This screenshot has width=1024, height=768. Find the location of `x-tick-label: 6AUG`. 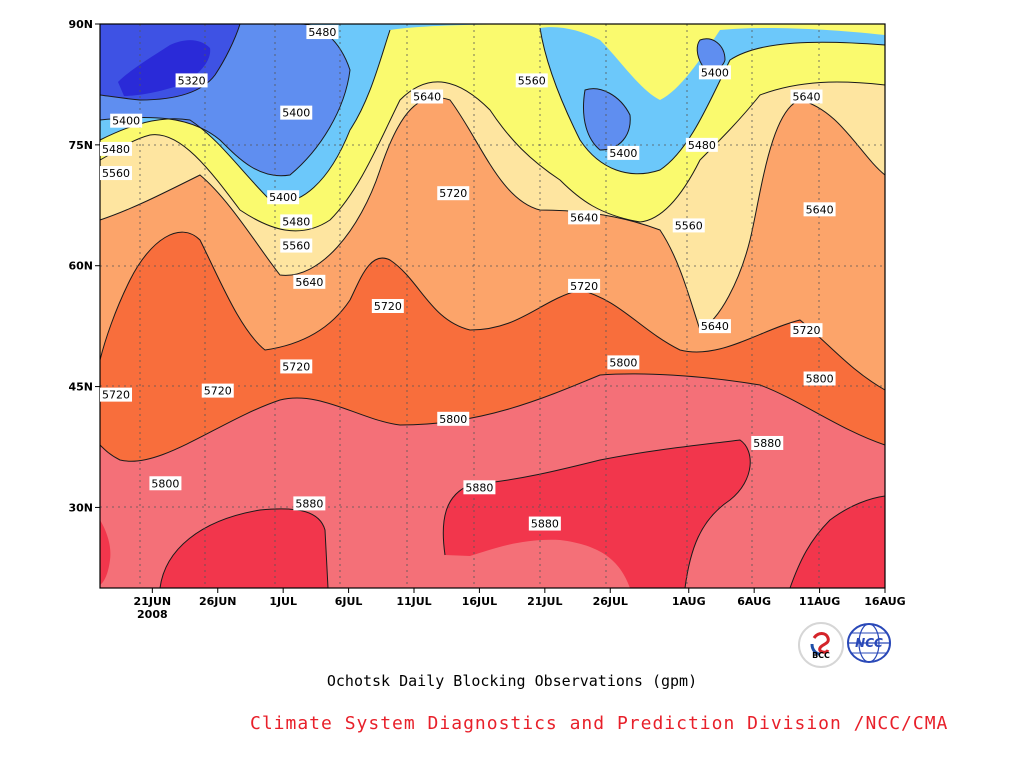

x-tick-label: 6AUG is located at coordinates (754, 601).